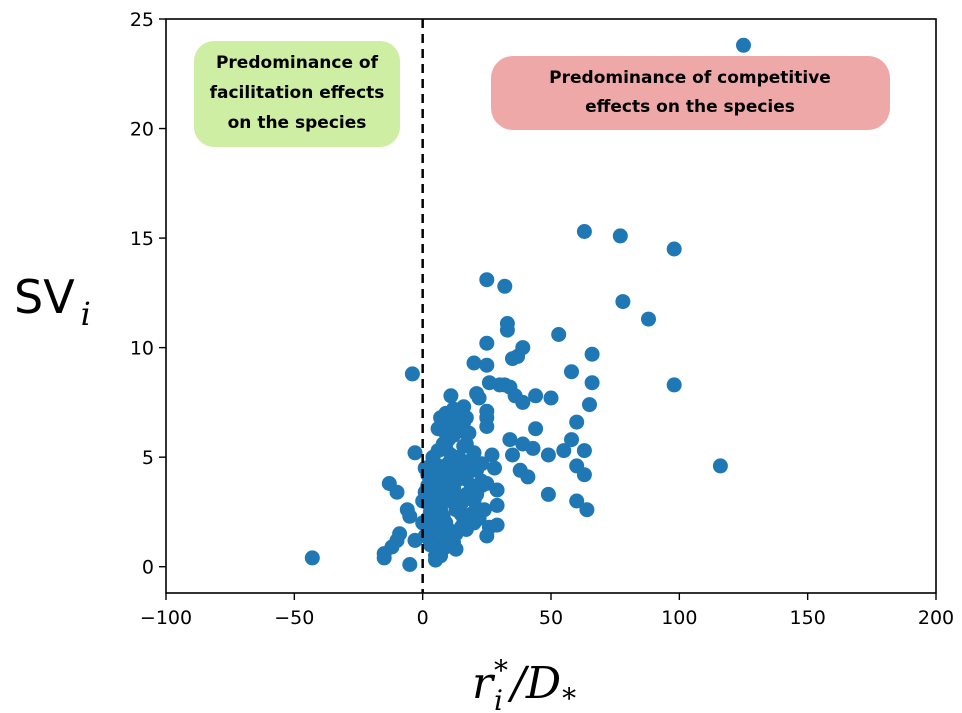 This screenshot has height=713, width=962. I want to click on facilitation-line-2: facilitation effects, so click(297, 93).